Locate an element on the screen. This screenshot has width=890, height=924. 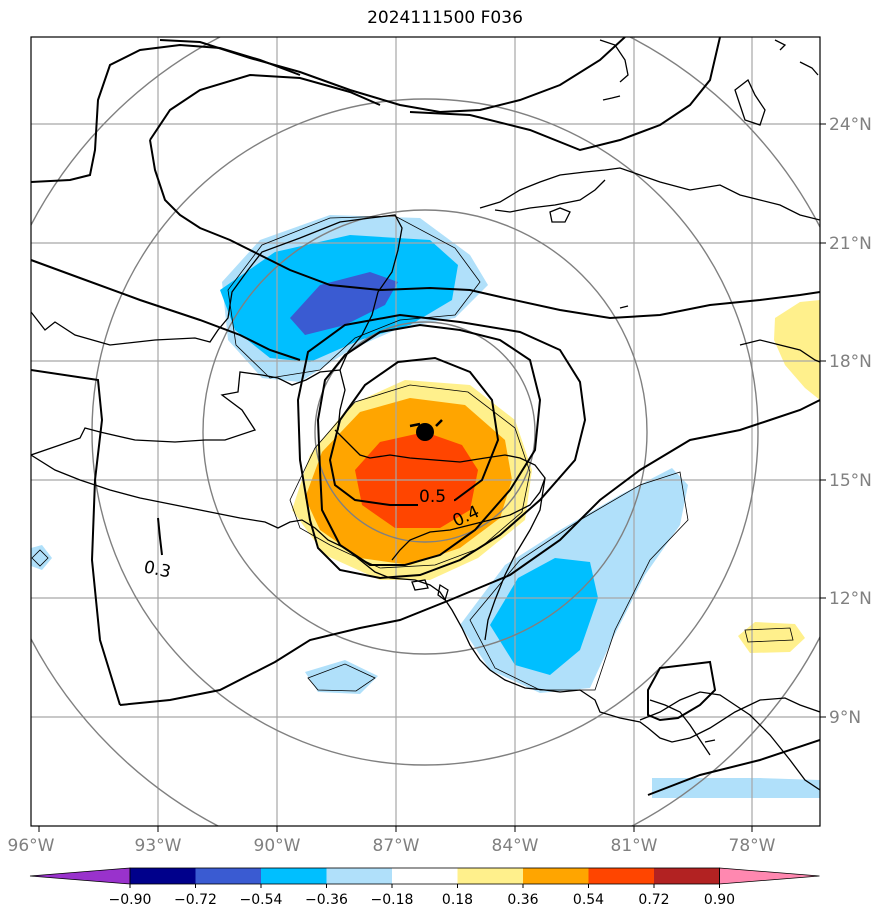
lon-label: 87°W is located at coordinates (396, 846).